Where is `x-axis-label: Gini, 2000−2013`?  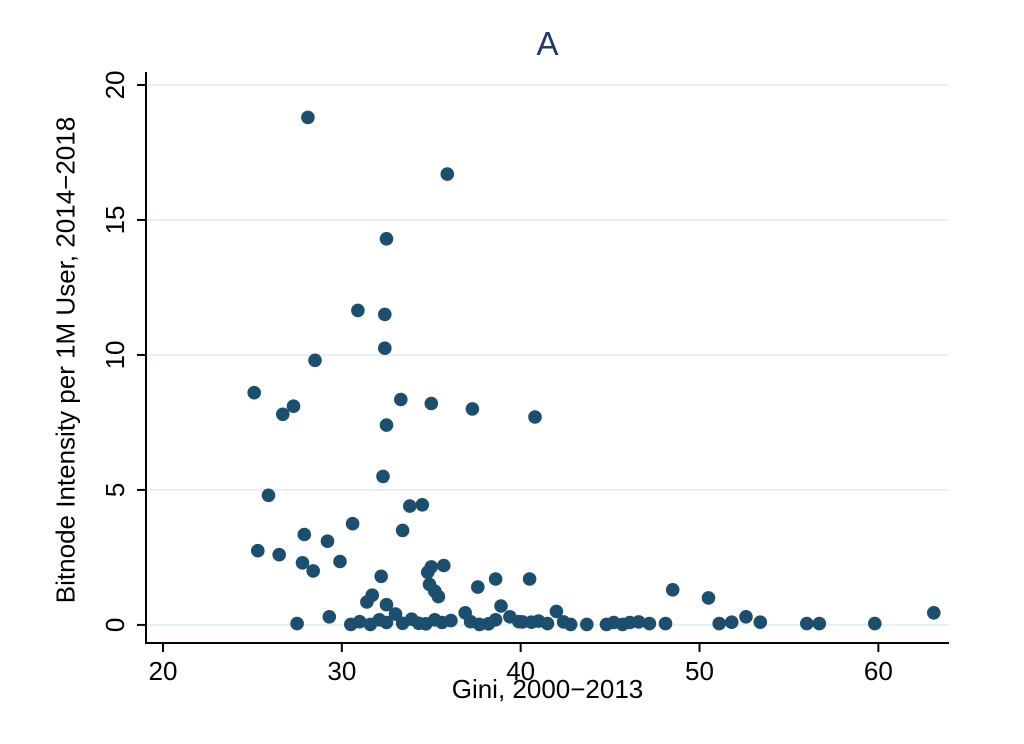
x-axis-label: Gini, 2000−2013 is located at coordinates (547, 689).